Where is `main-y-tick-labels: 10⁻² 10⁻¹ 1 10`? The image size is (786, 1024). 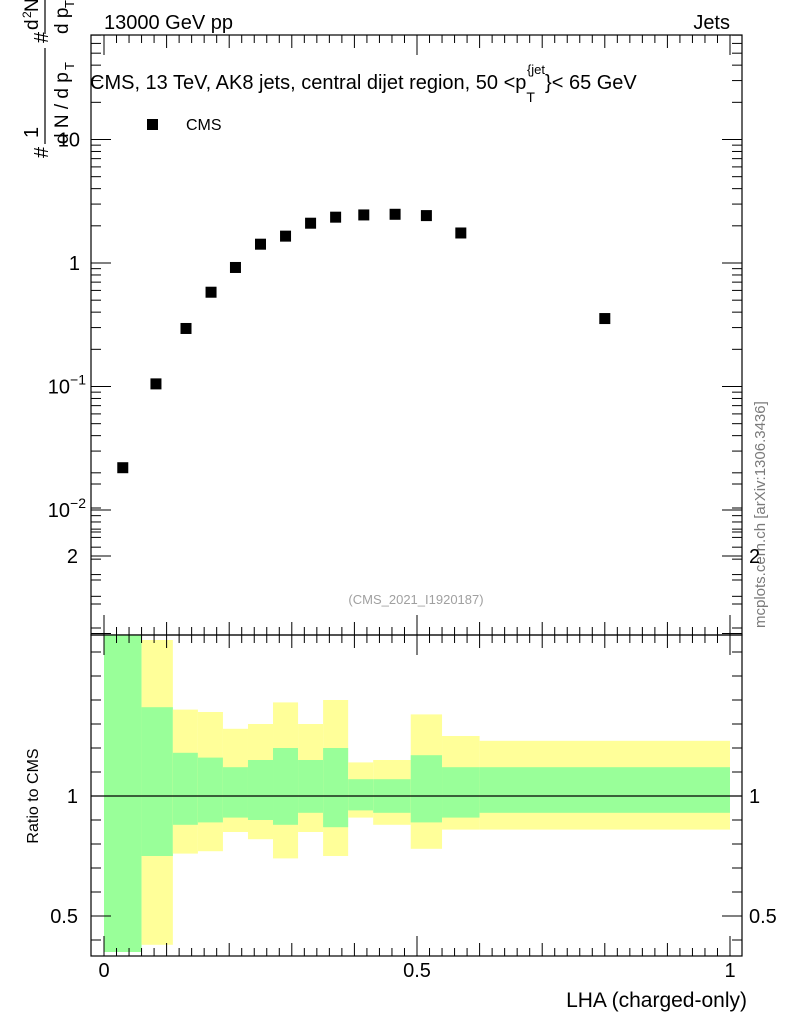
main-y-tick-labels: 10⁻² 10⁻¹ 1 10 is located at coordinates (67, 326).